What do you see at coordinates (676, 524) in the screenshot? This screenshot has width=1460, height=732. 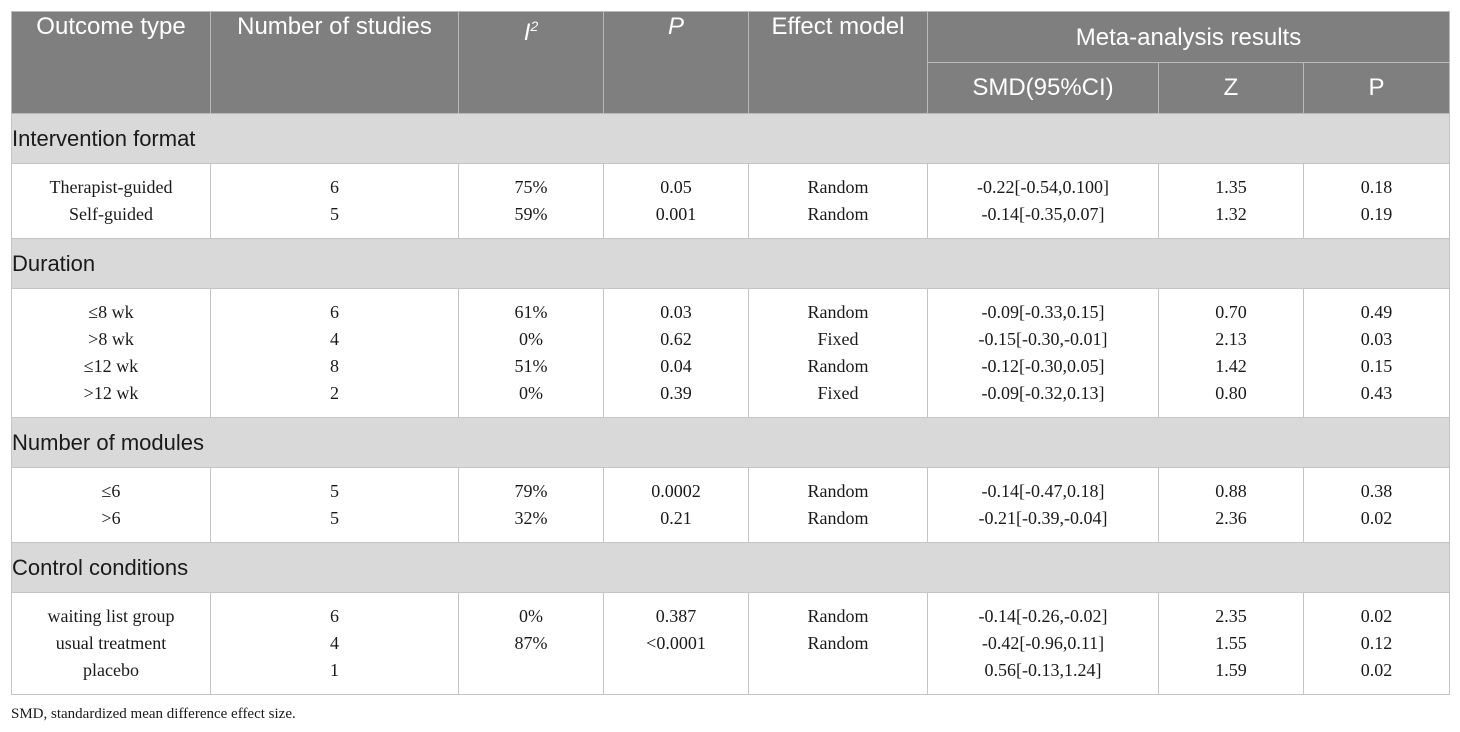 I see `cell-p: 0.21` at bounding box center [676, 524].